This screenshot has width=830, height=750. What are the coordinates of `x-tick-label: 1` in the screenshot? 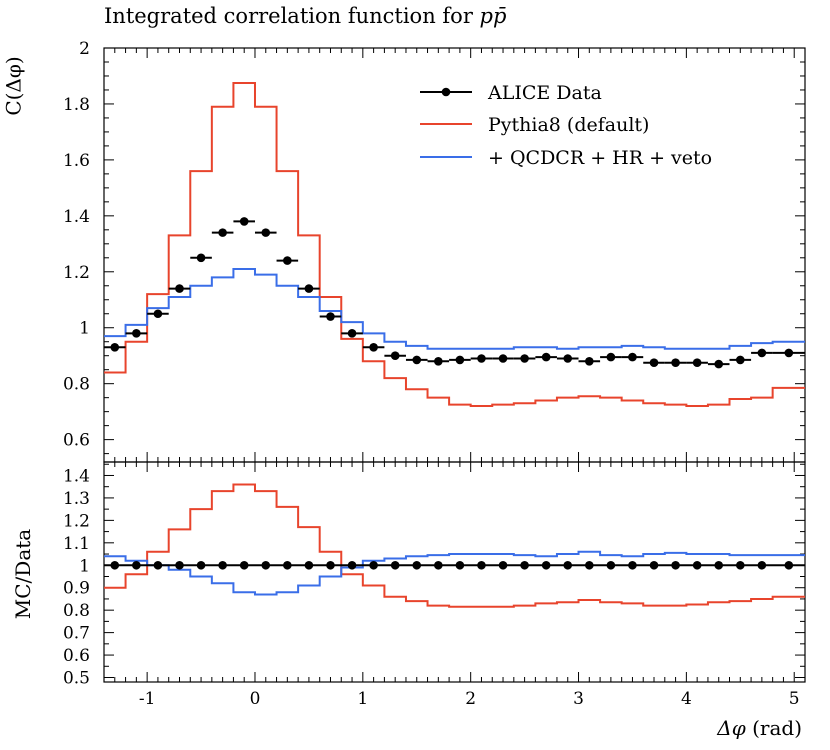 It's located at (362, 699).